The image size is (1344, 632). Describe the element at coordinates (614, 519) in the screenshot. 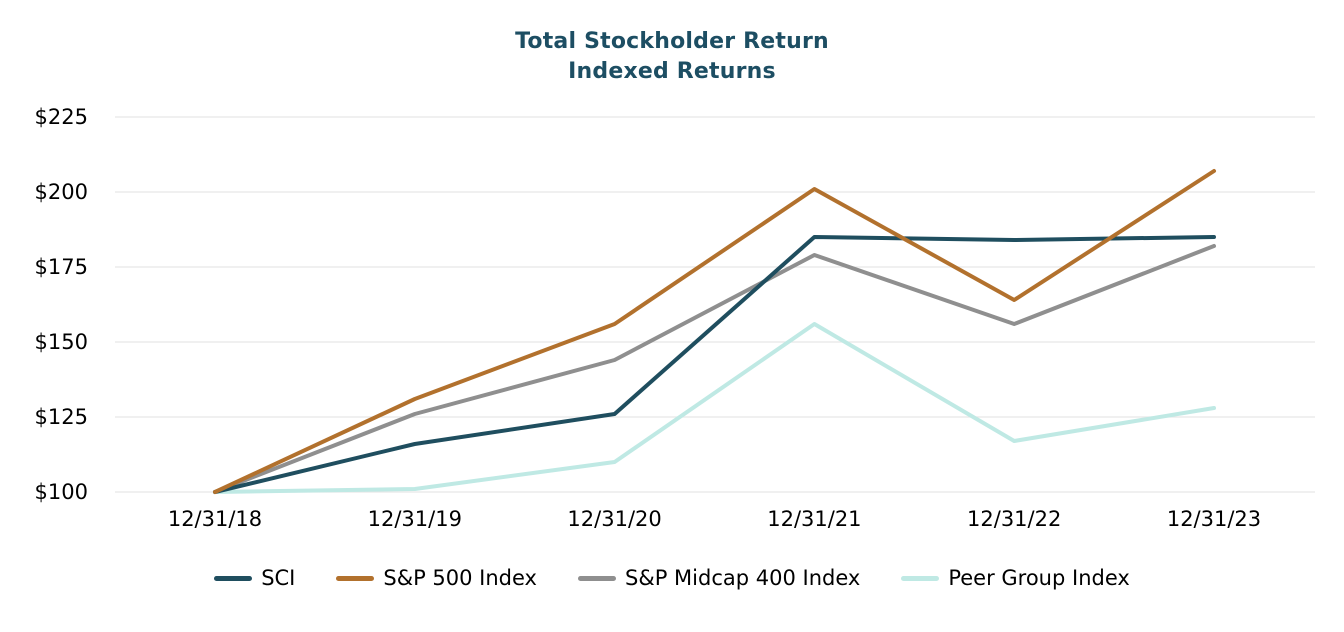

I see `x-tick-label: 12/31/20` at that location.